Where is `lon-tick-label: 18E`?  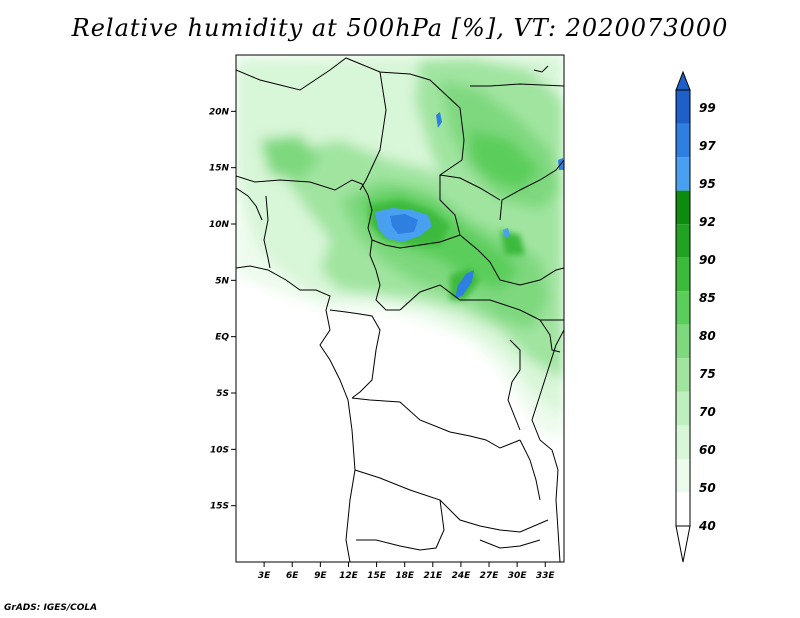 lon-tick-label: 18E is located at coordinates (405, 576).